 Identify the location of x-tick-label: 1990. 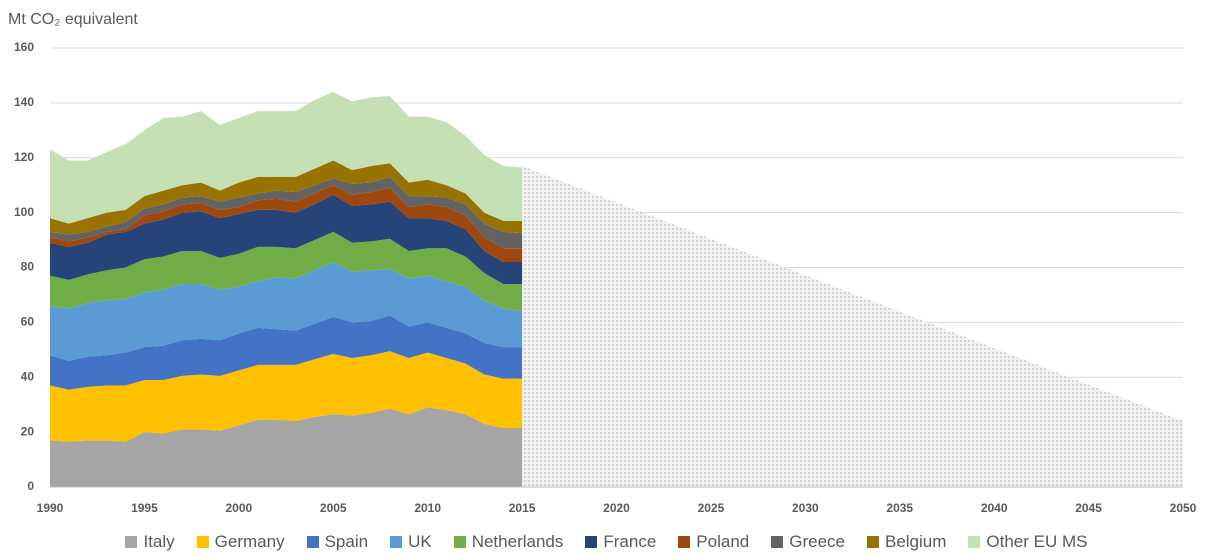
(50, 508).